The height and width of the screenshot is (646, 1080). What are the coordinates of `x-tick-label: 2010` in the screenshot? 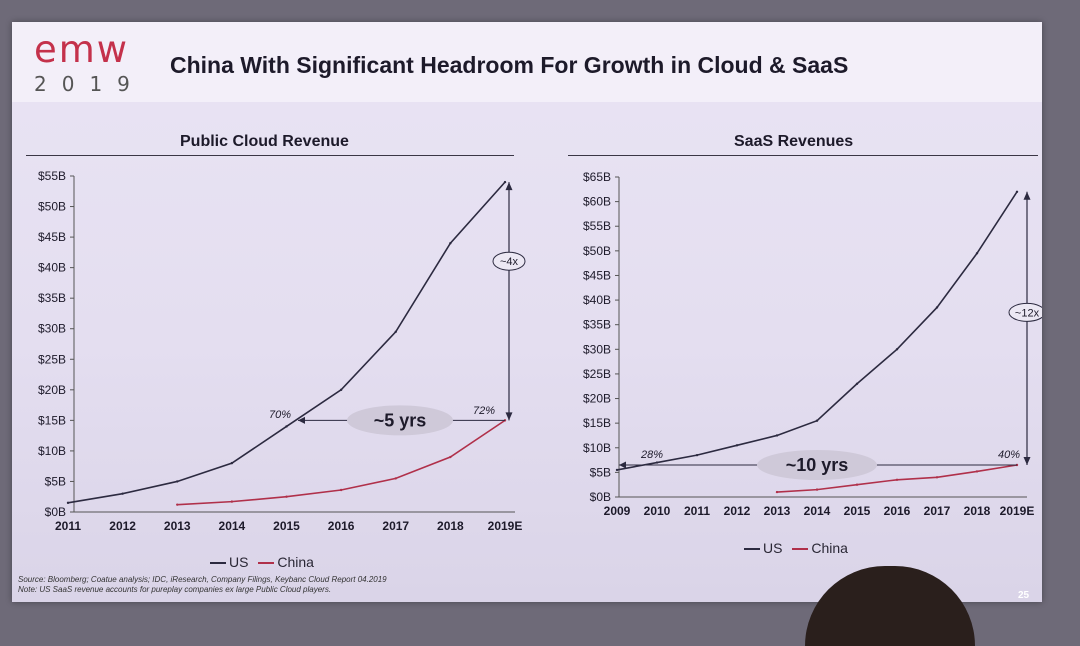 It's located at (657, 511).